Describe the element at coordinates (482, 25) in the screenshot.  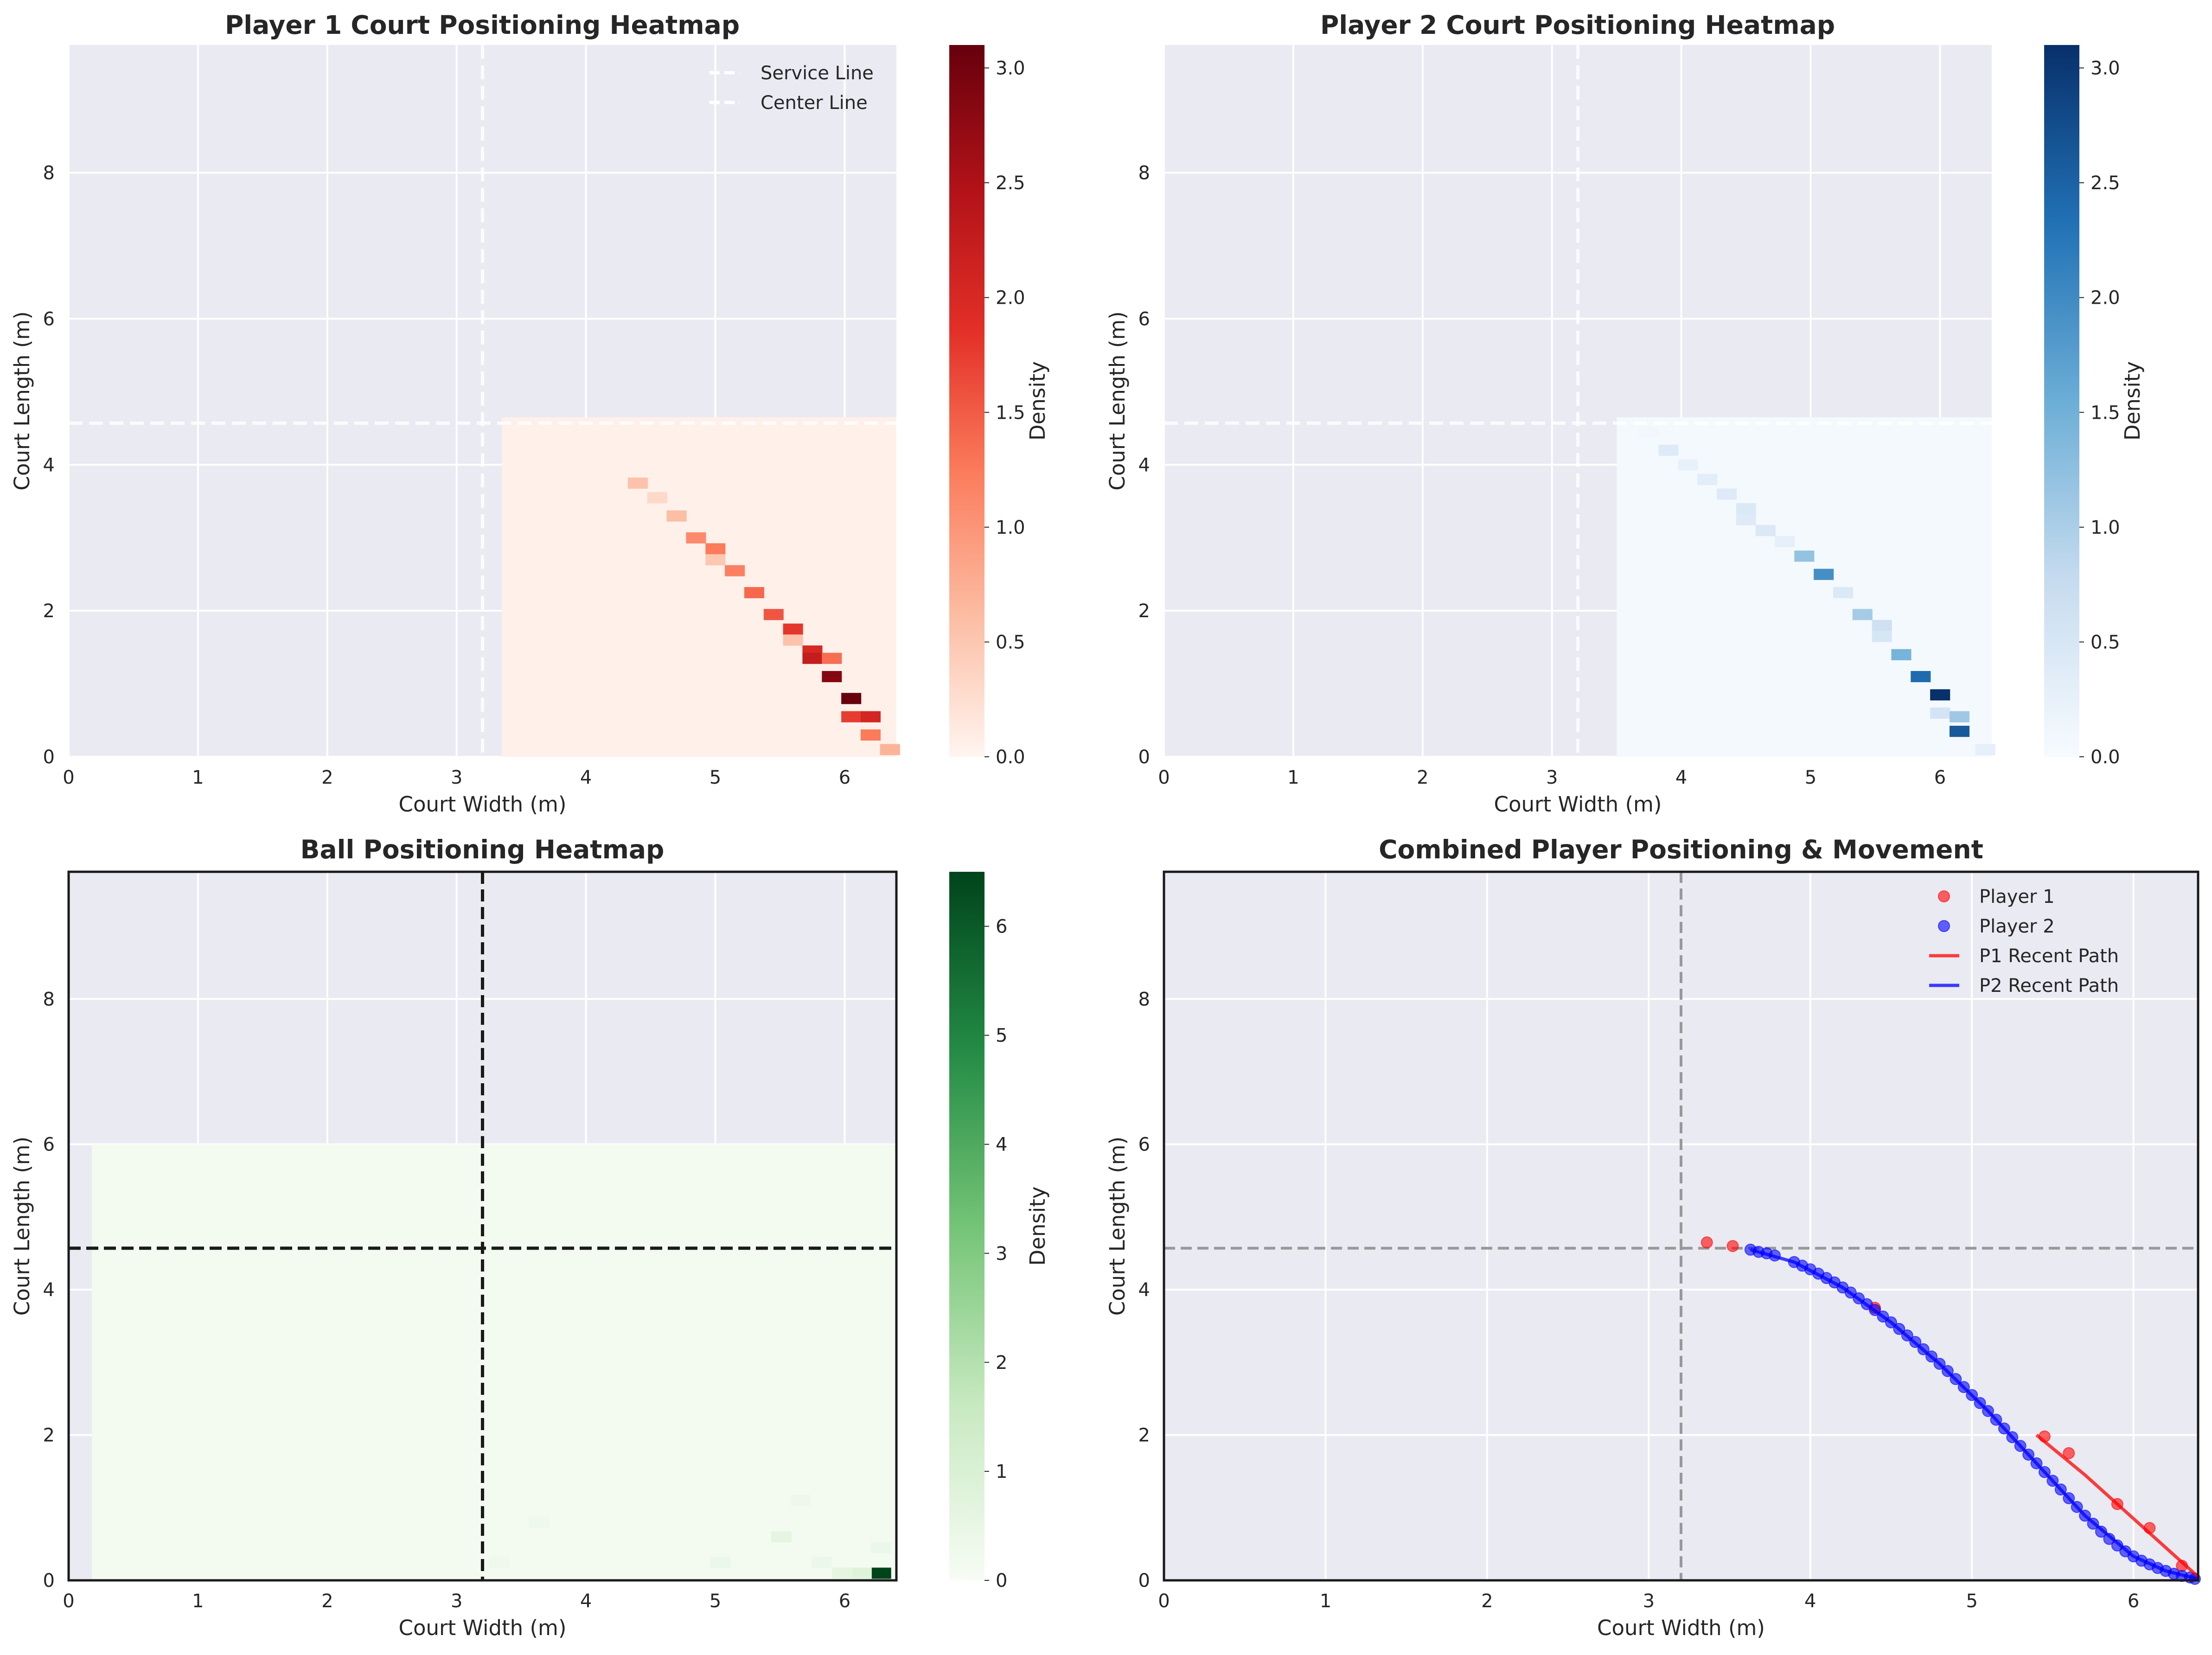
I see `chart-title: Player 1 Court Positioning Heatmap` at that location.